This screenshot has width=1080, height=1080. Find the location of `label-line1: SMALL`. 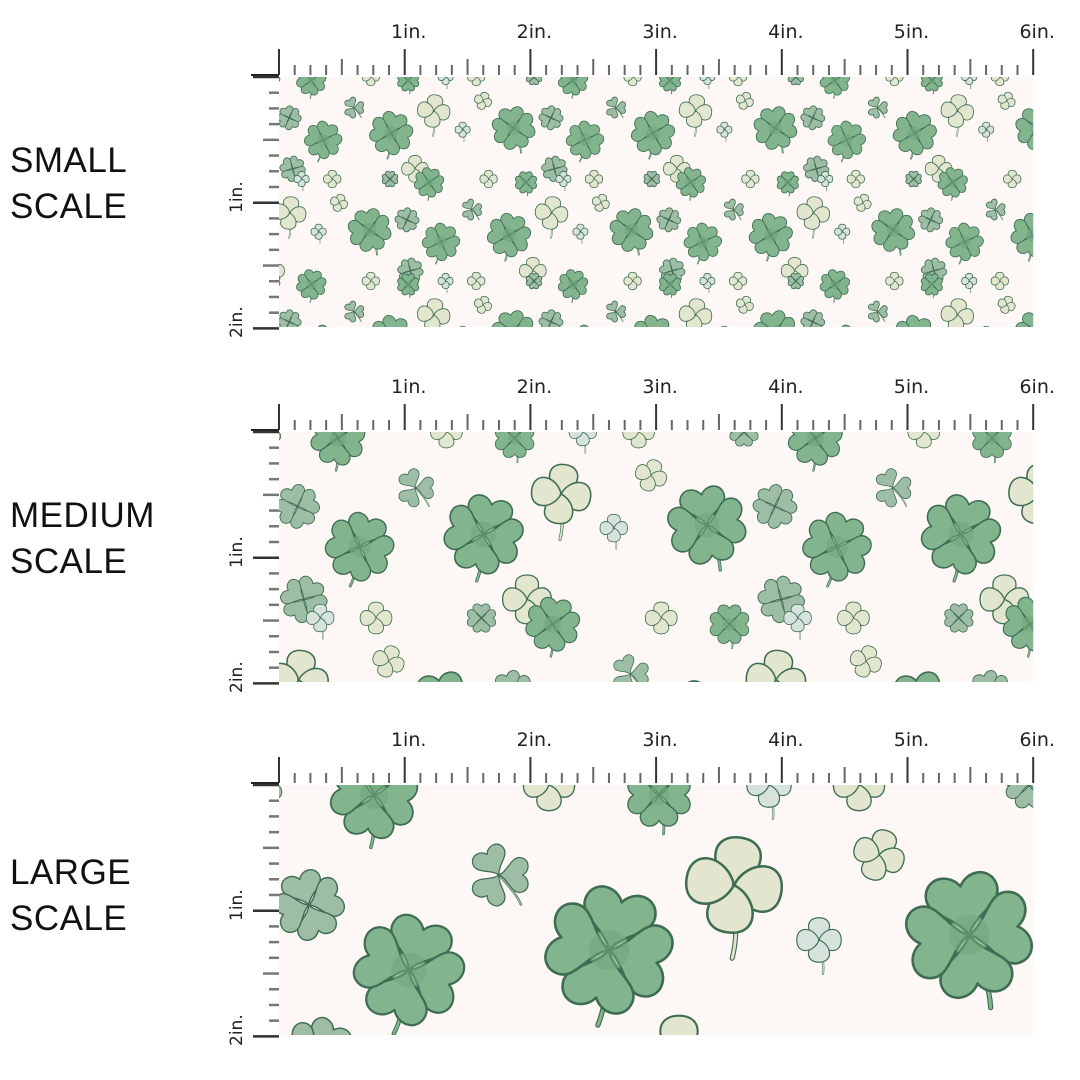

label-line1: SMALL is located at coordinates (69, 160).